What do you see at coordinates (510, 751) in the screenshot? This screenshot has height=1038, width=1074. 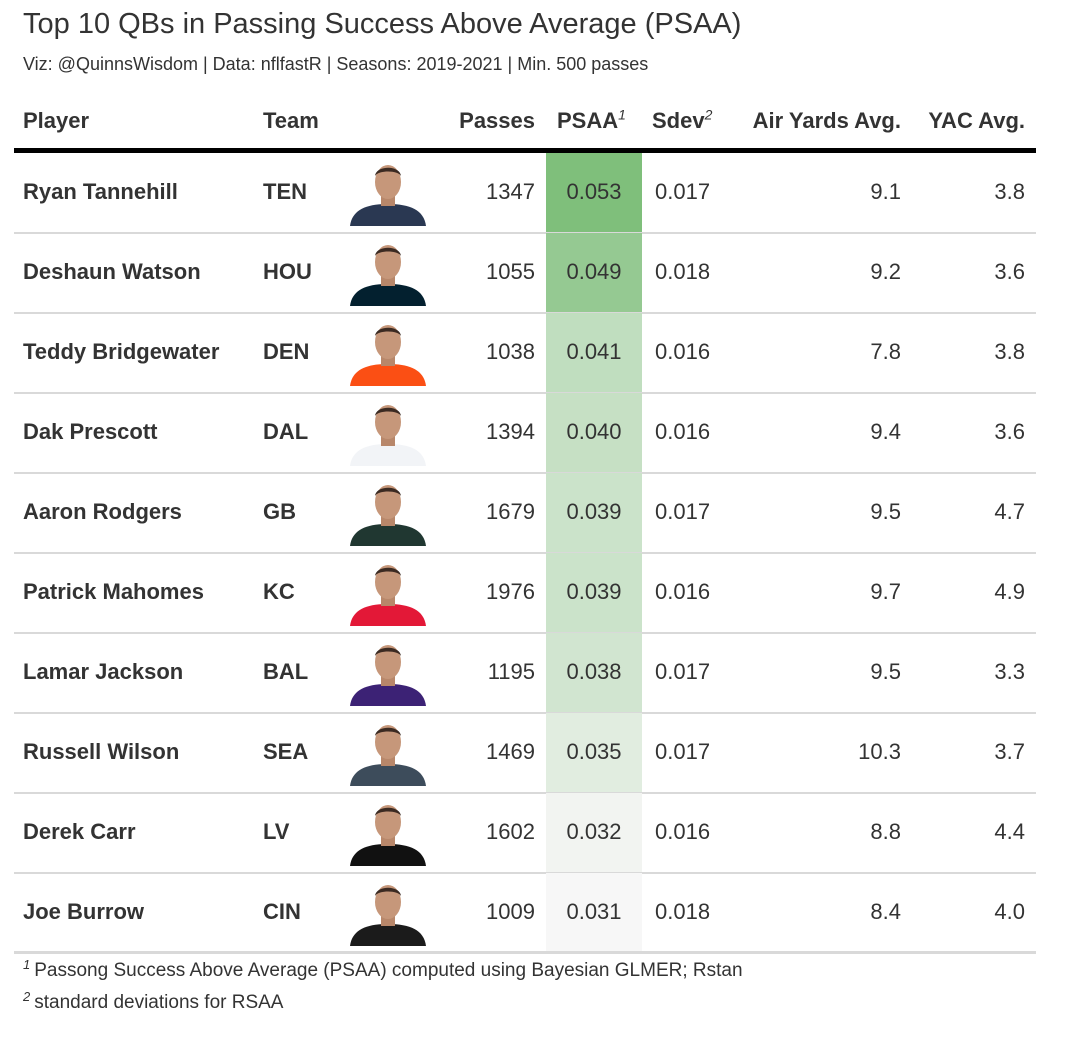 I see `passes-value: 1469` at bounding box center [510, 751].